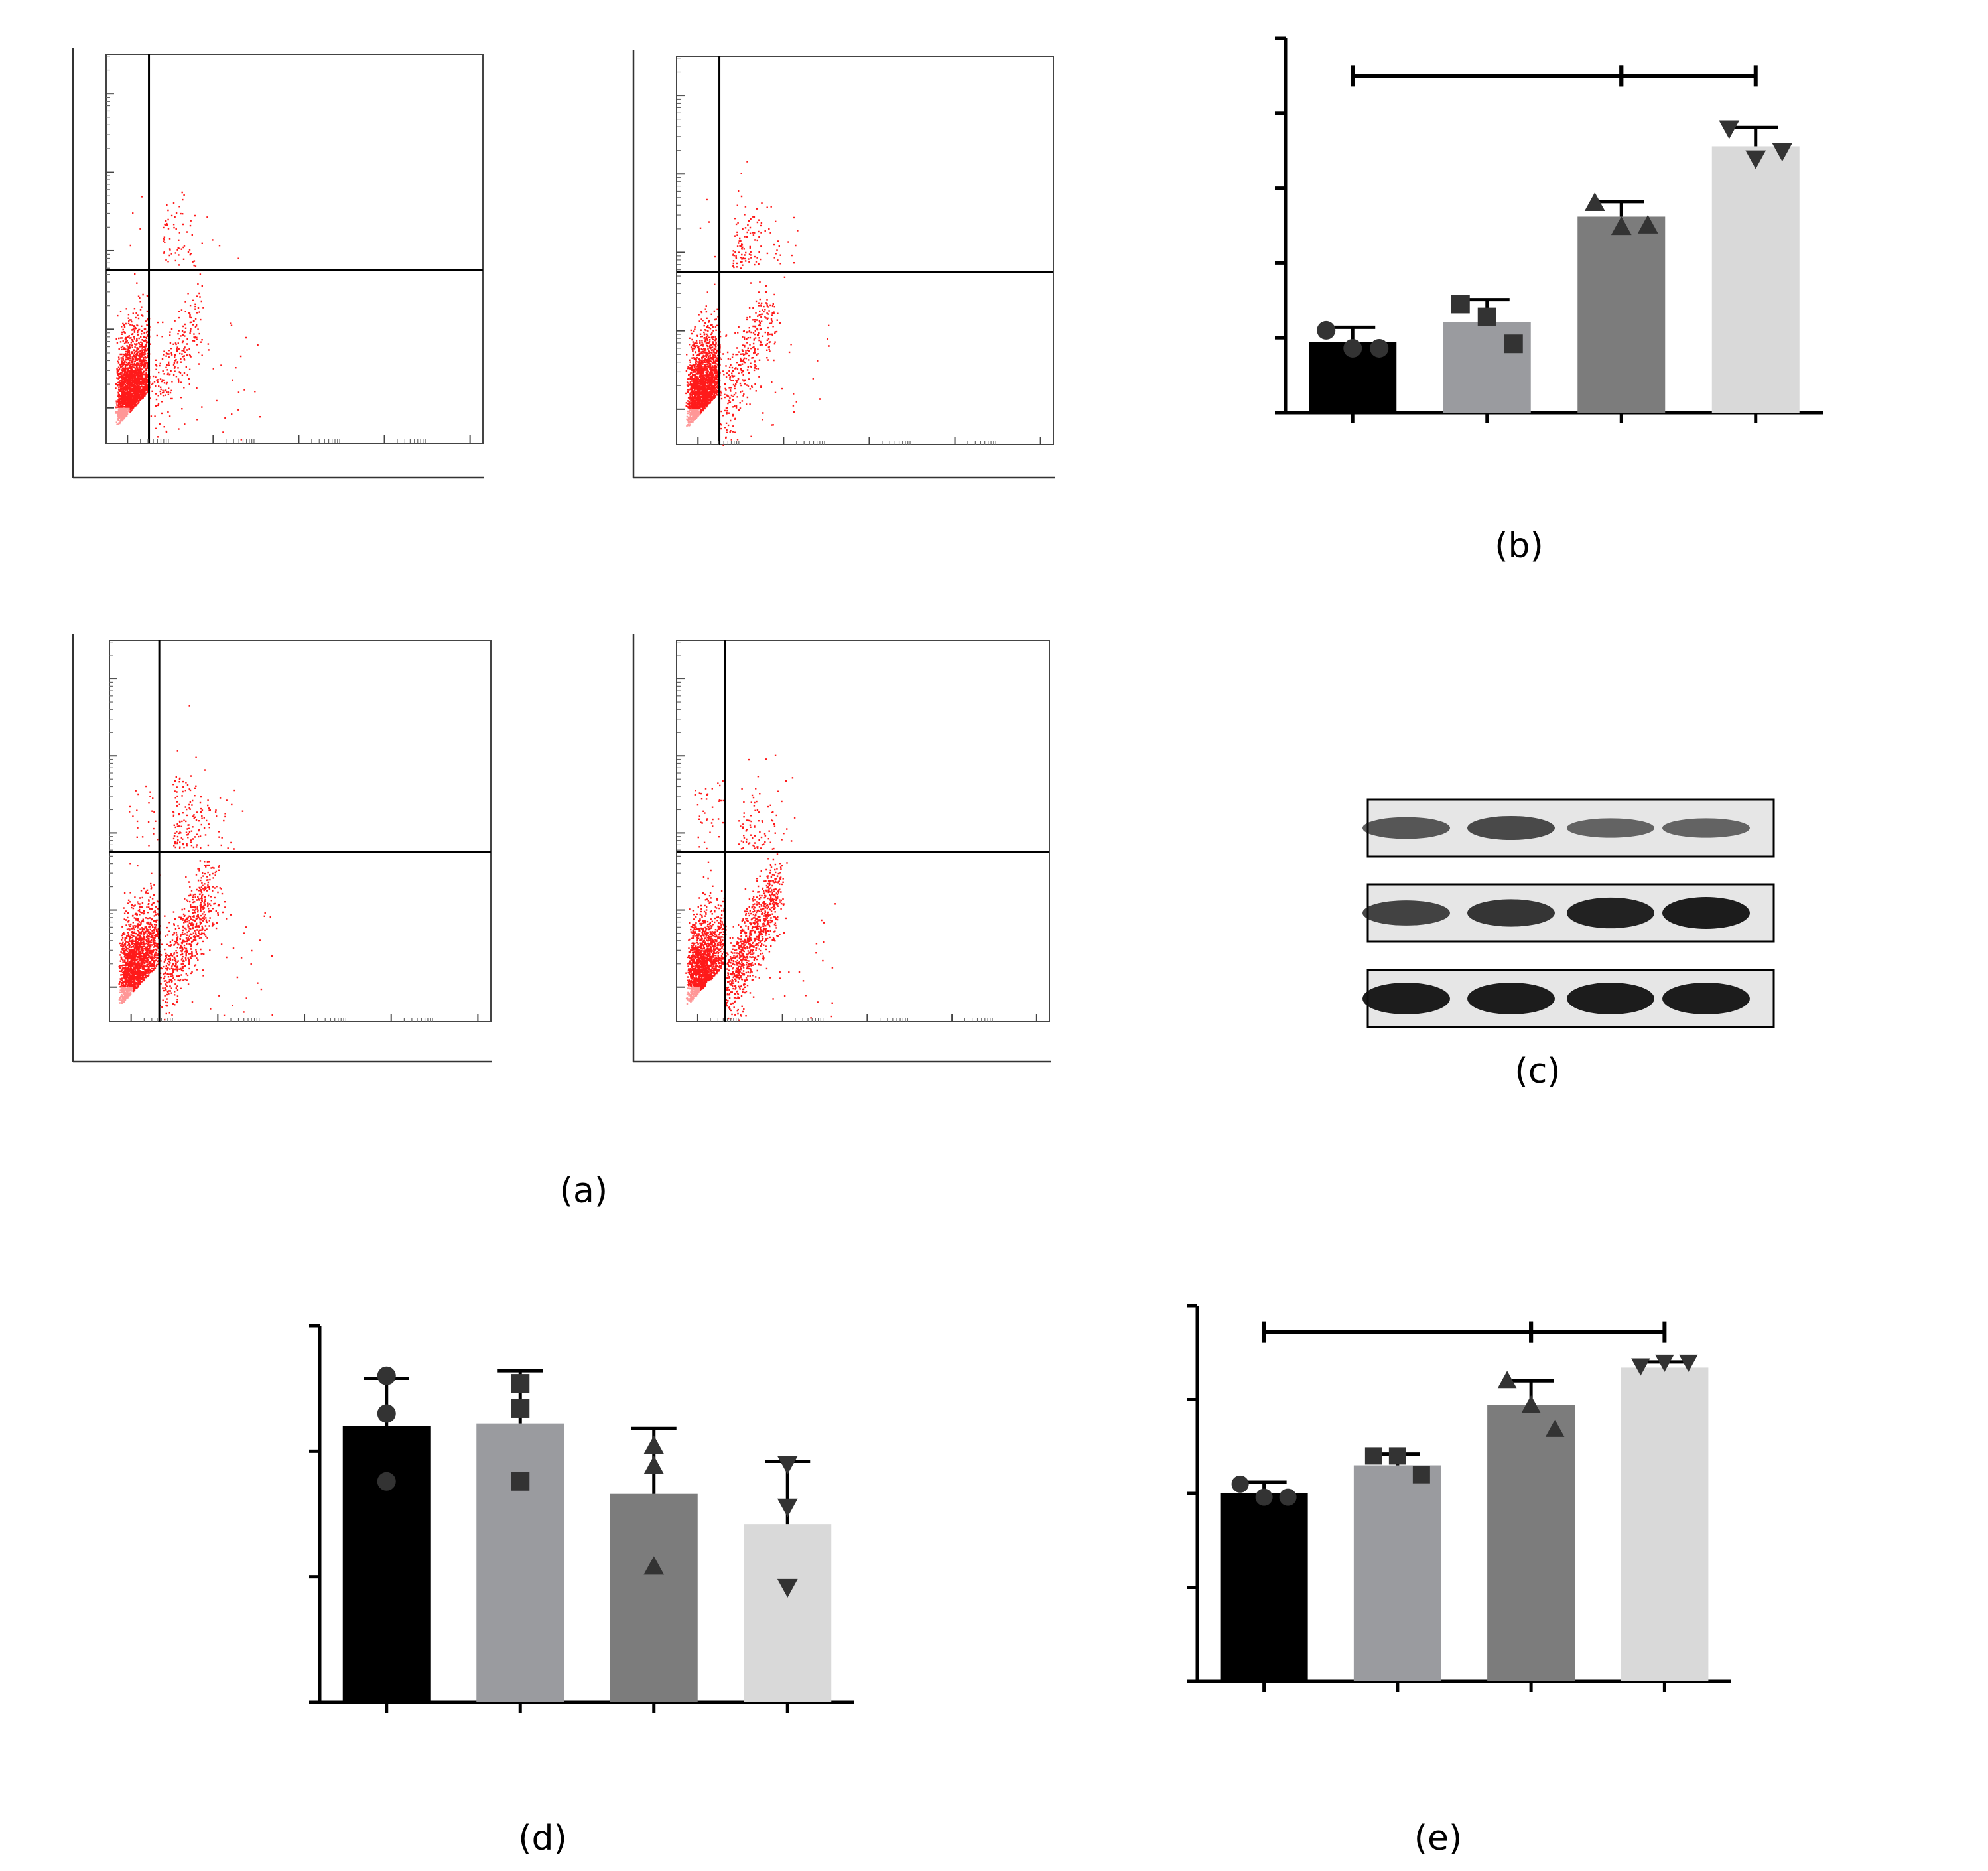 The image size is (1988, 1871). I want to click on panel-label-b: (b), so click(1519, 546).